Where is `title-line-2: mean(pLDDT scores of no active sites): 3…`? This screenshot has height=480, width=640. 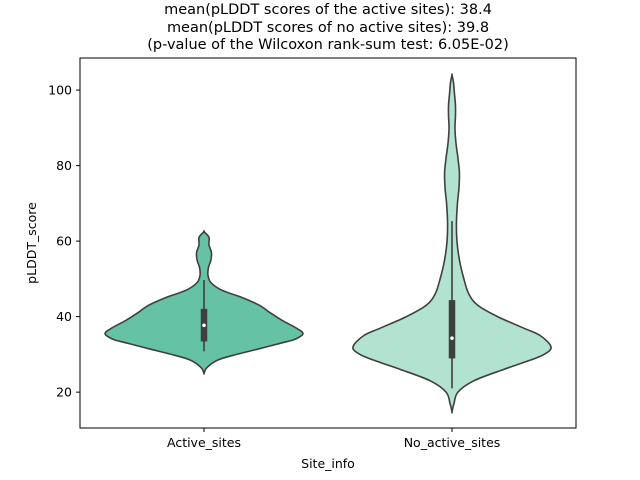
title-line-2: mean(pLDDT scores of no active sites): 3… is located at coordinates (328, 28).